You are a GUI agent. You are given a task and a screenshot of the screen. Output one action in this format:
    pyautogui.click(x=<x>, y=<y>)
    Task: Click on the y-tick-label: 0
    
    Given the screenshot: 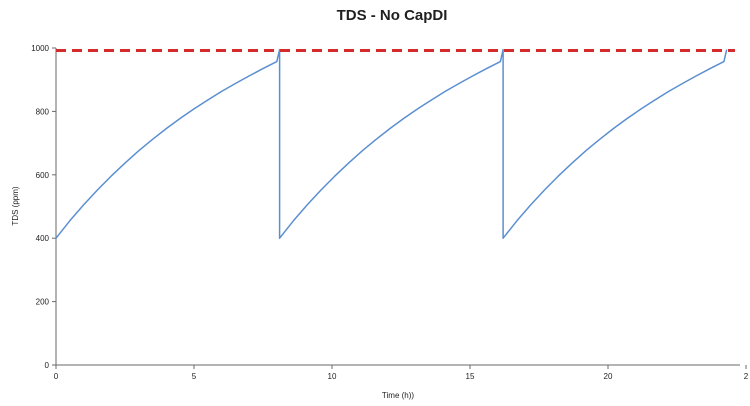 What is the action you would take?
    pyautogui.click(x=47, y=365)
    